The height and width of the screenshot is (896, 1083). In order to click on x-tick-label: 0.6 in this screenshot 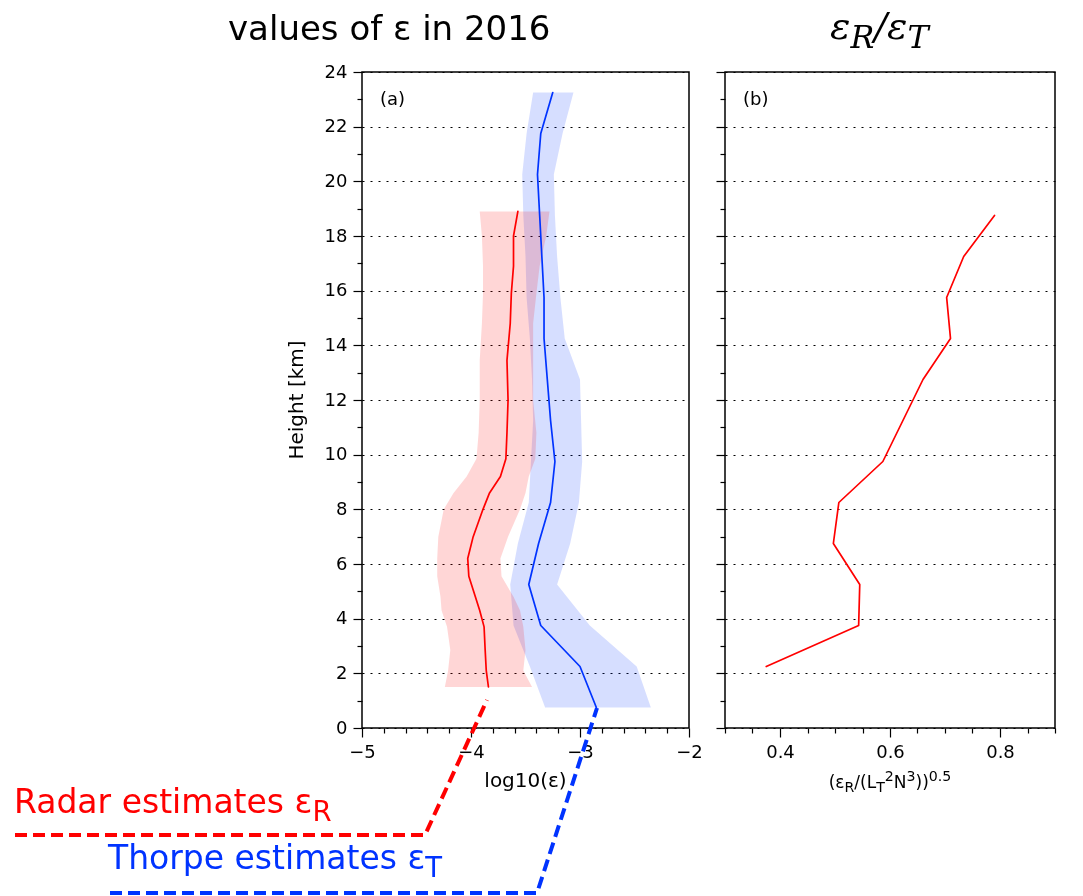, I will do `click(890, 751)`.